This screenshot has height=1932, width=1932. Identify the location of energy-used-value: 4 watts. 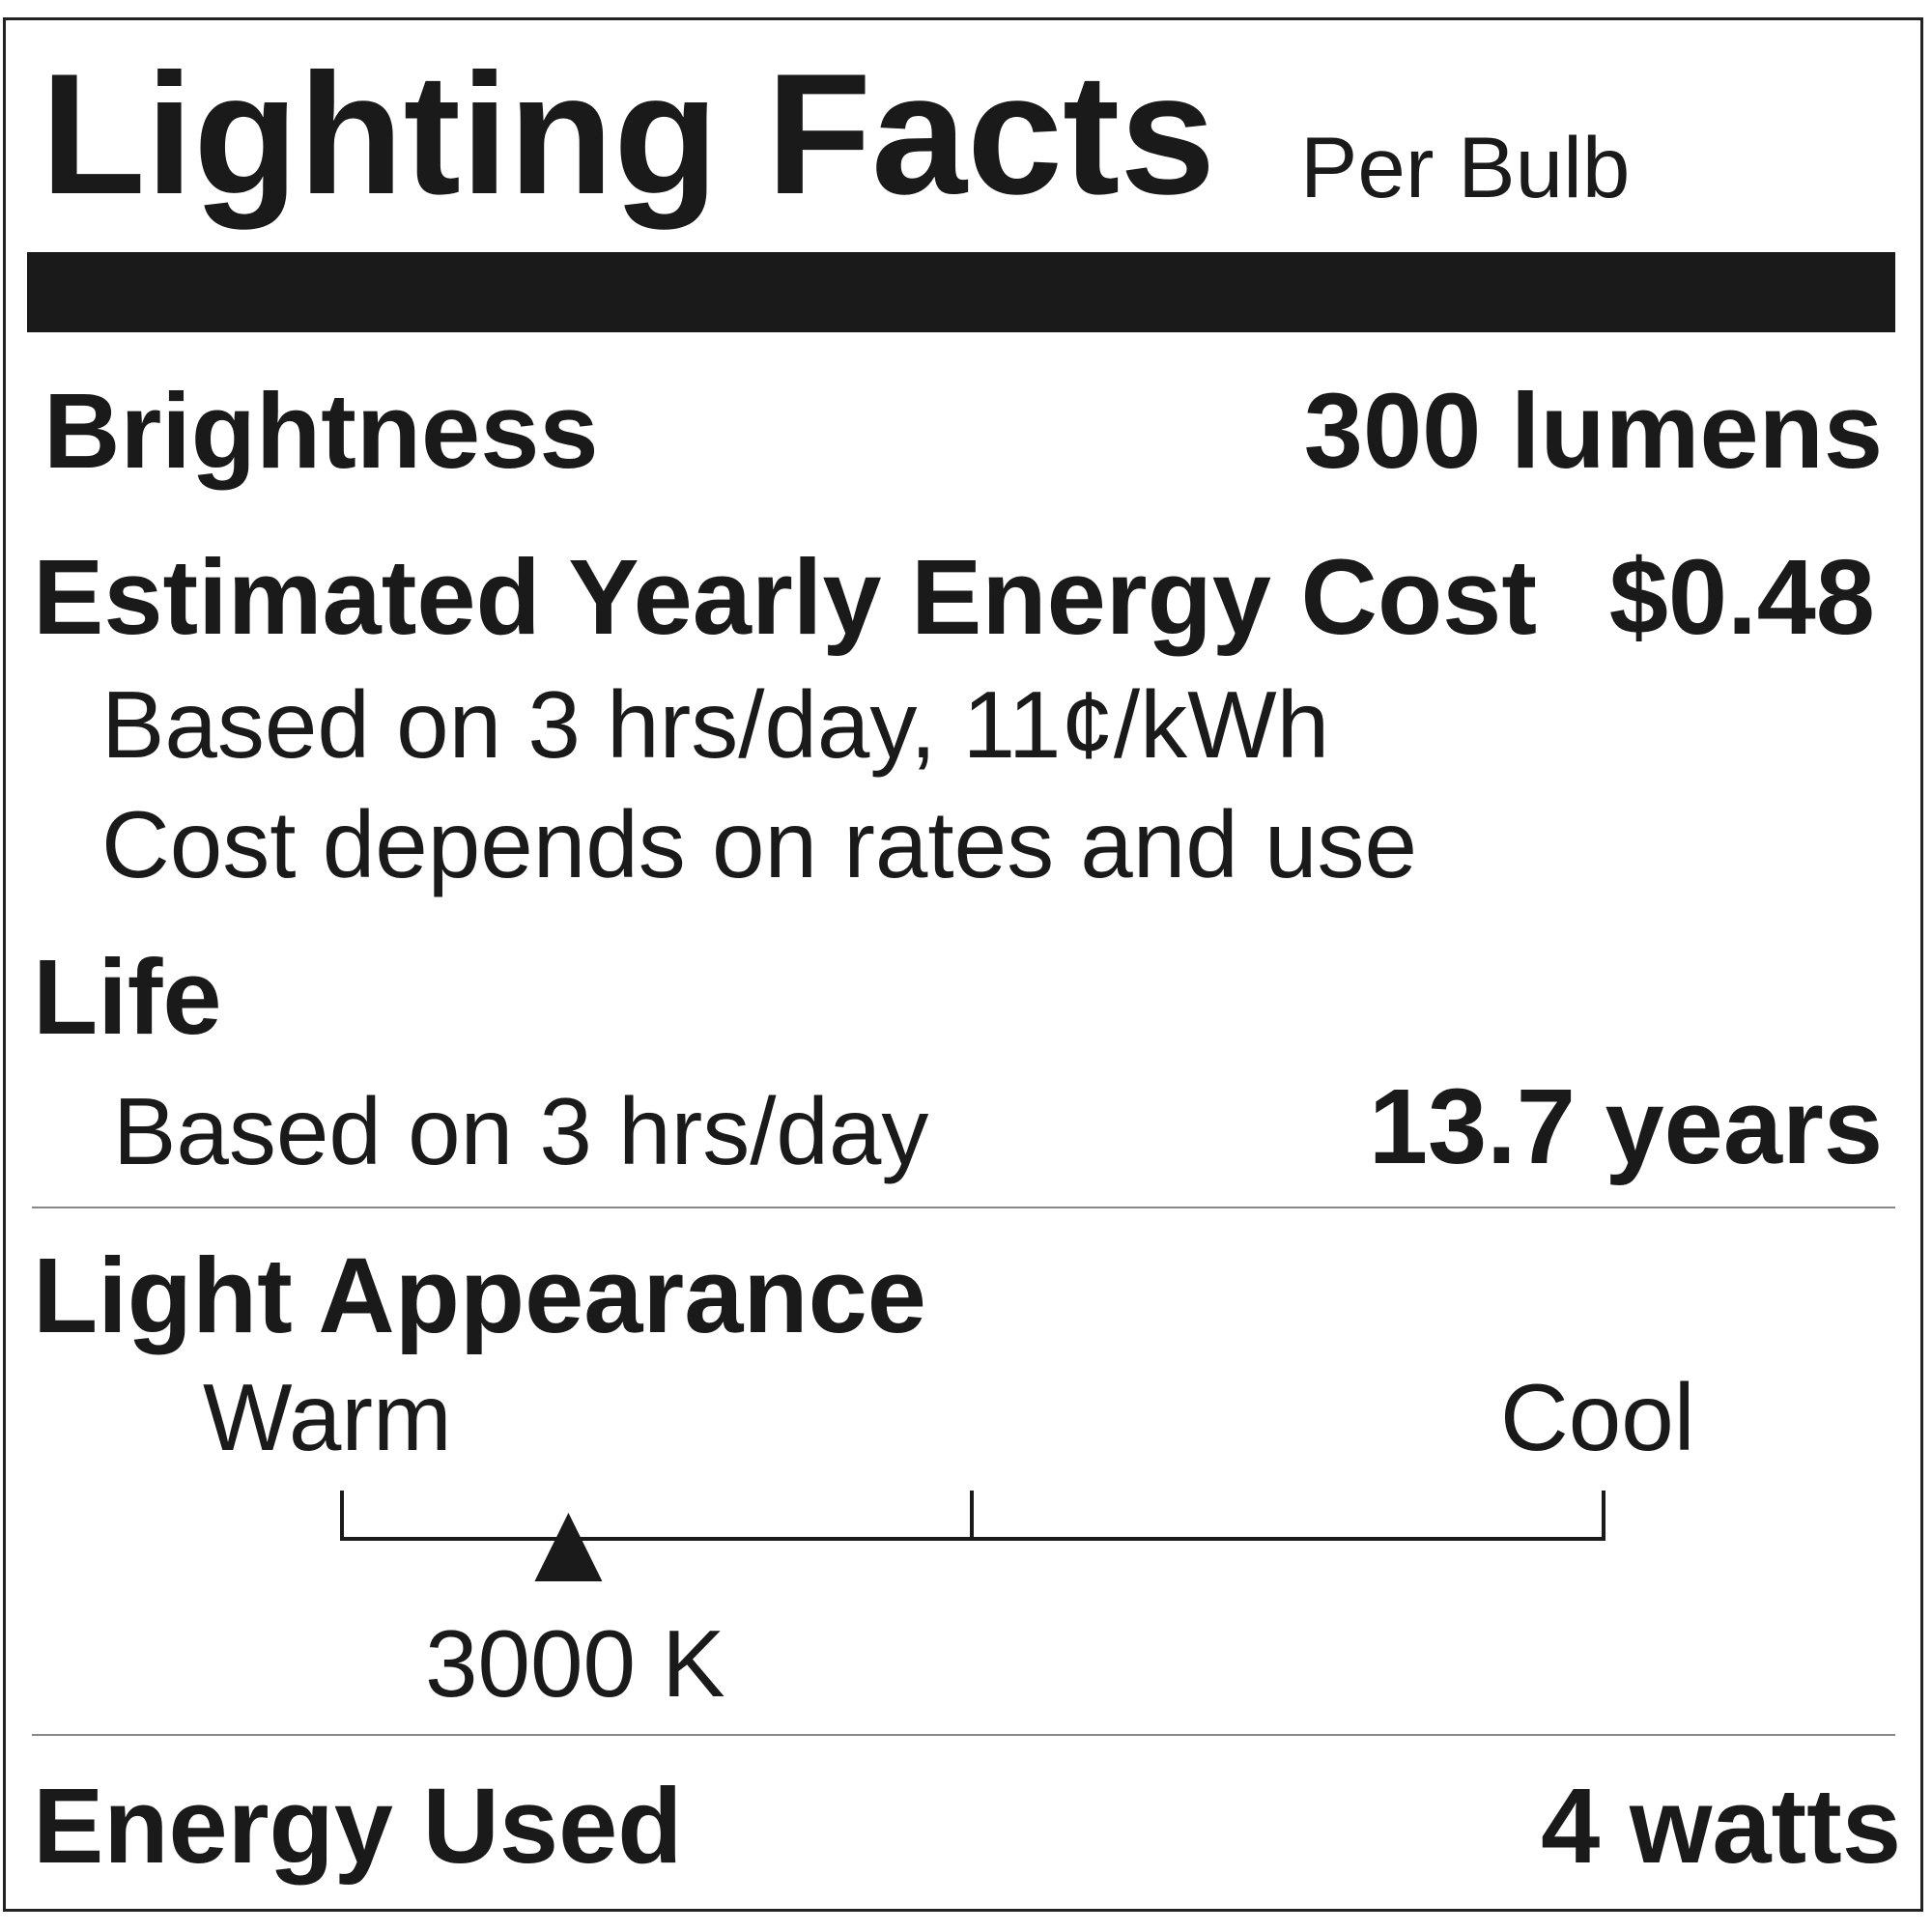
(1721, 1826).